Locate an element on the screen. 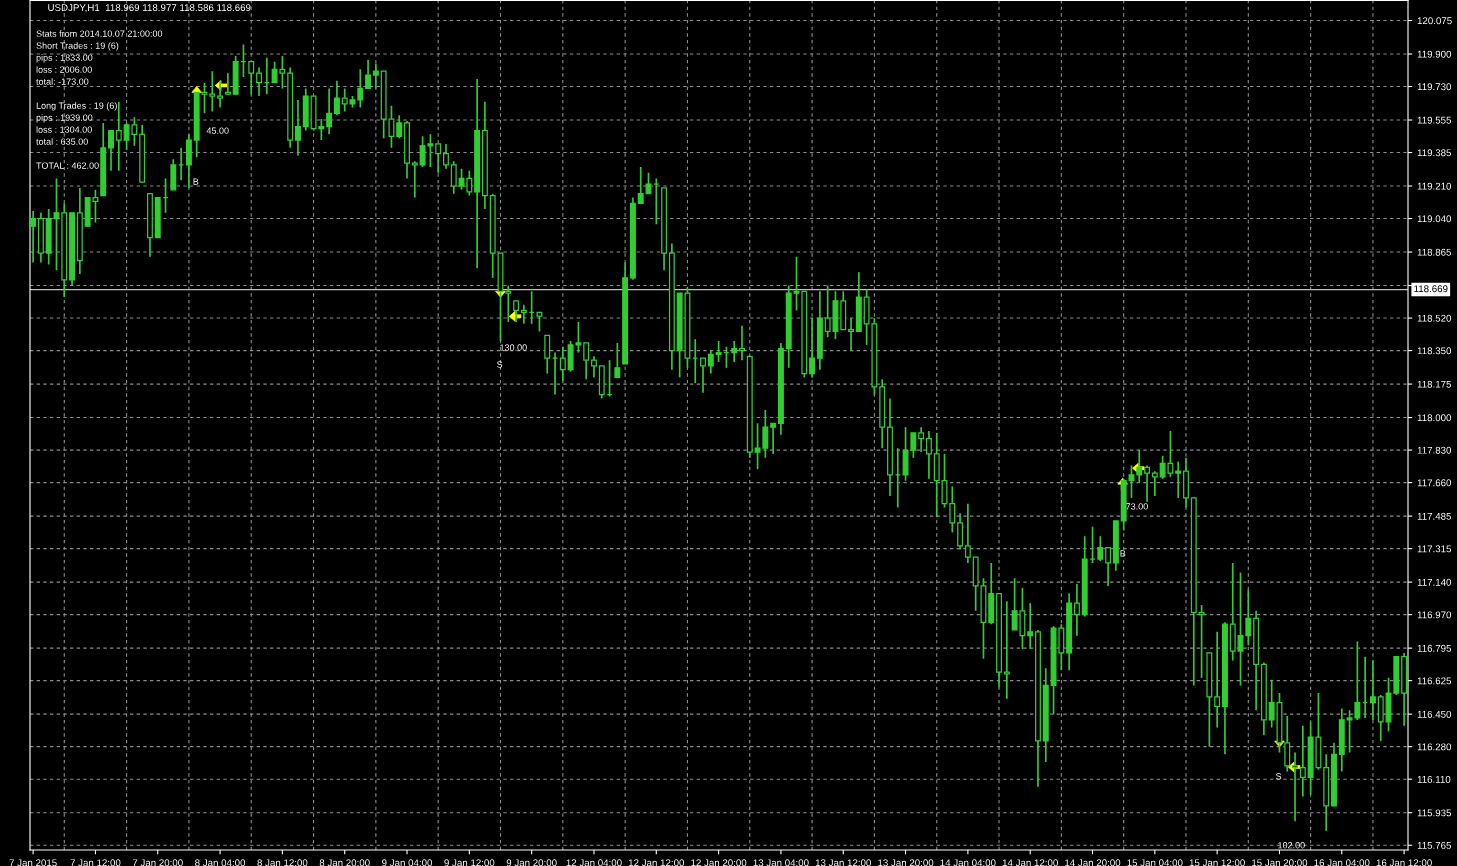 The image size is (1457, 866). y-tick-label: 115.935 is located at coordinates (1434, 813).